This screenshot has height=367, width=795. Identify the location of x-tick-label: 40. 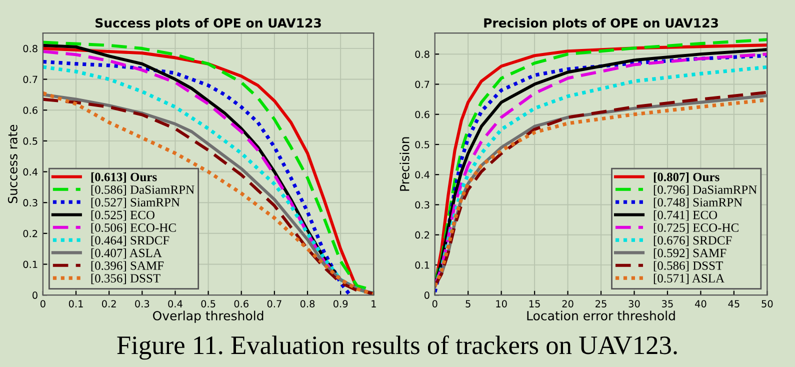
(700, 304).